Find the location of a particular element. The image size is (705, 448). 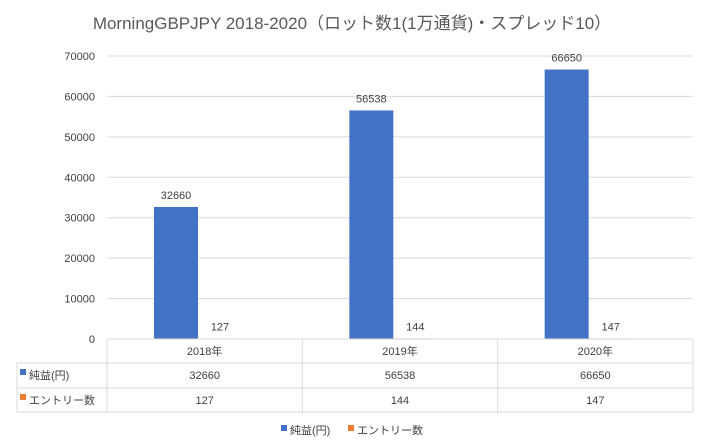

y-tick-label: 10000 is located at coordinates (79, 300).